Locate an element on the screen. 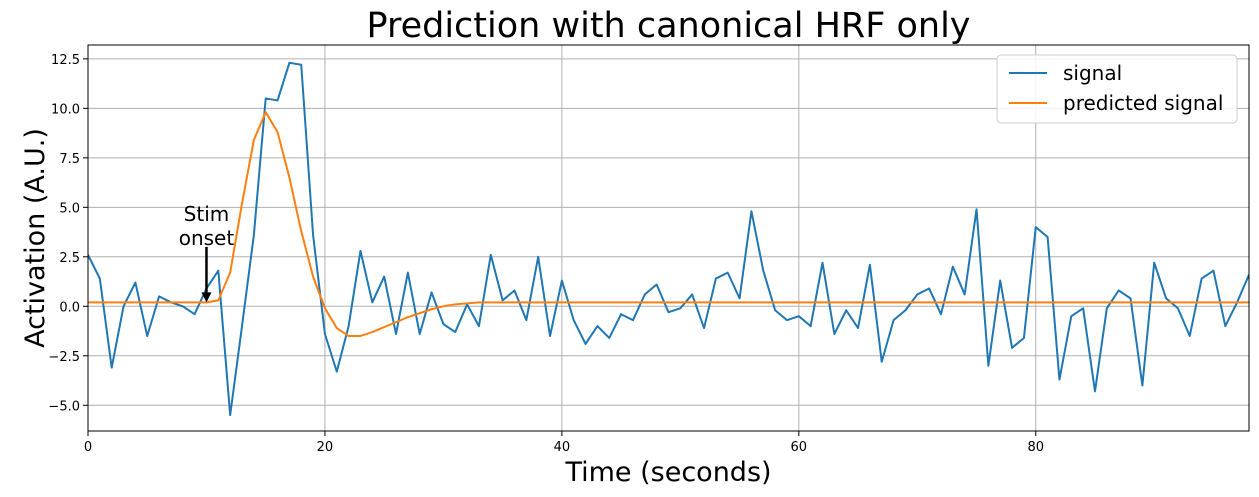 The width and height of the screenshot is (1259, 497). legend: signal predicted signal is located at coordinates (1117, 89).